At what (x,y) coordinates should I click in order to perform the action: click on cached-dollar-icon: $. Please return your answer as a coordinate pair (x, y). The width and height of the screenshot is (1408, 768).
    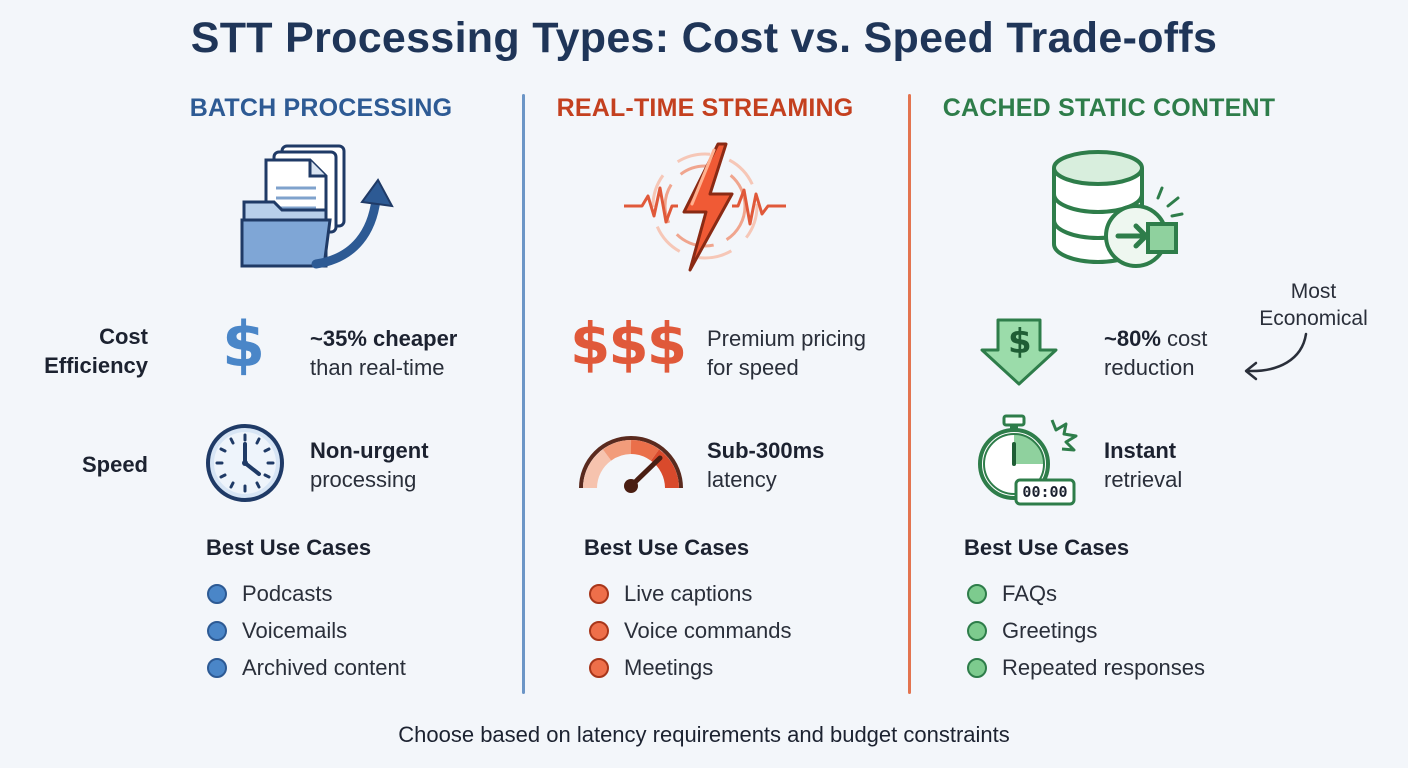
    Looking at the image, I should click on (1020, 342).